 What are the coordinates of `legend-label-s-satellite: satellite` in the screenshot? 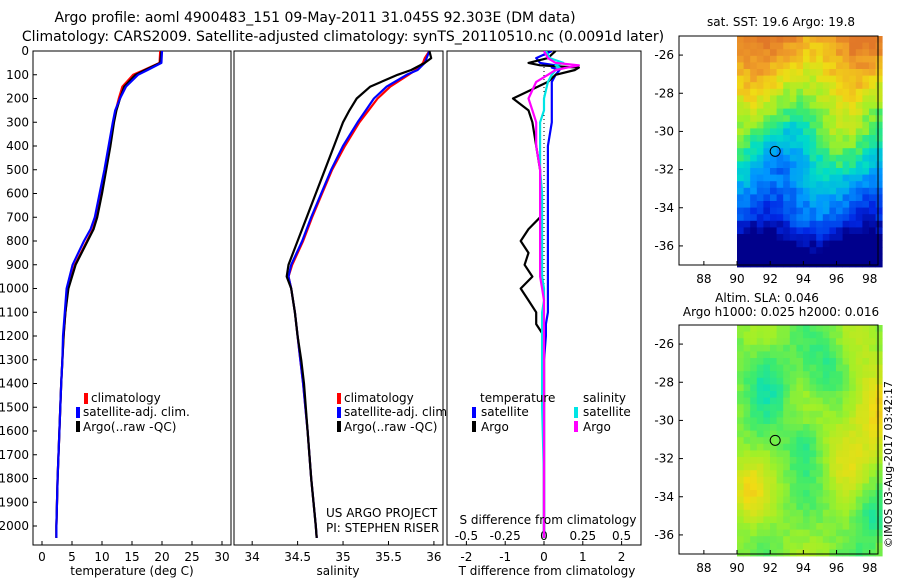 It's located at (607, 412).